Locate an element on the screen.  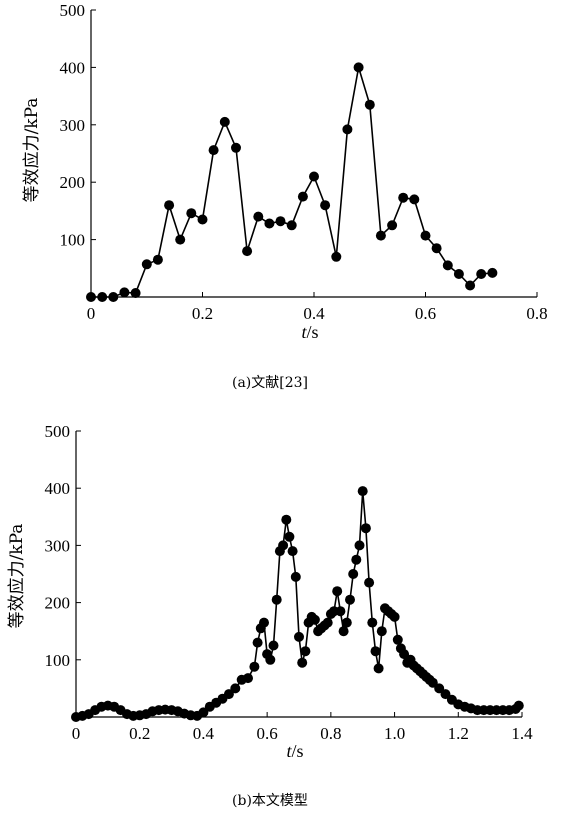
x-tick-label: 1.4 is located at coordinates (522, 733).